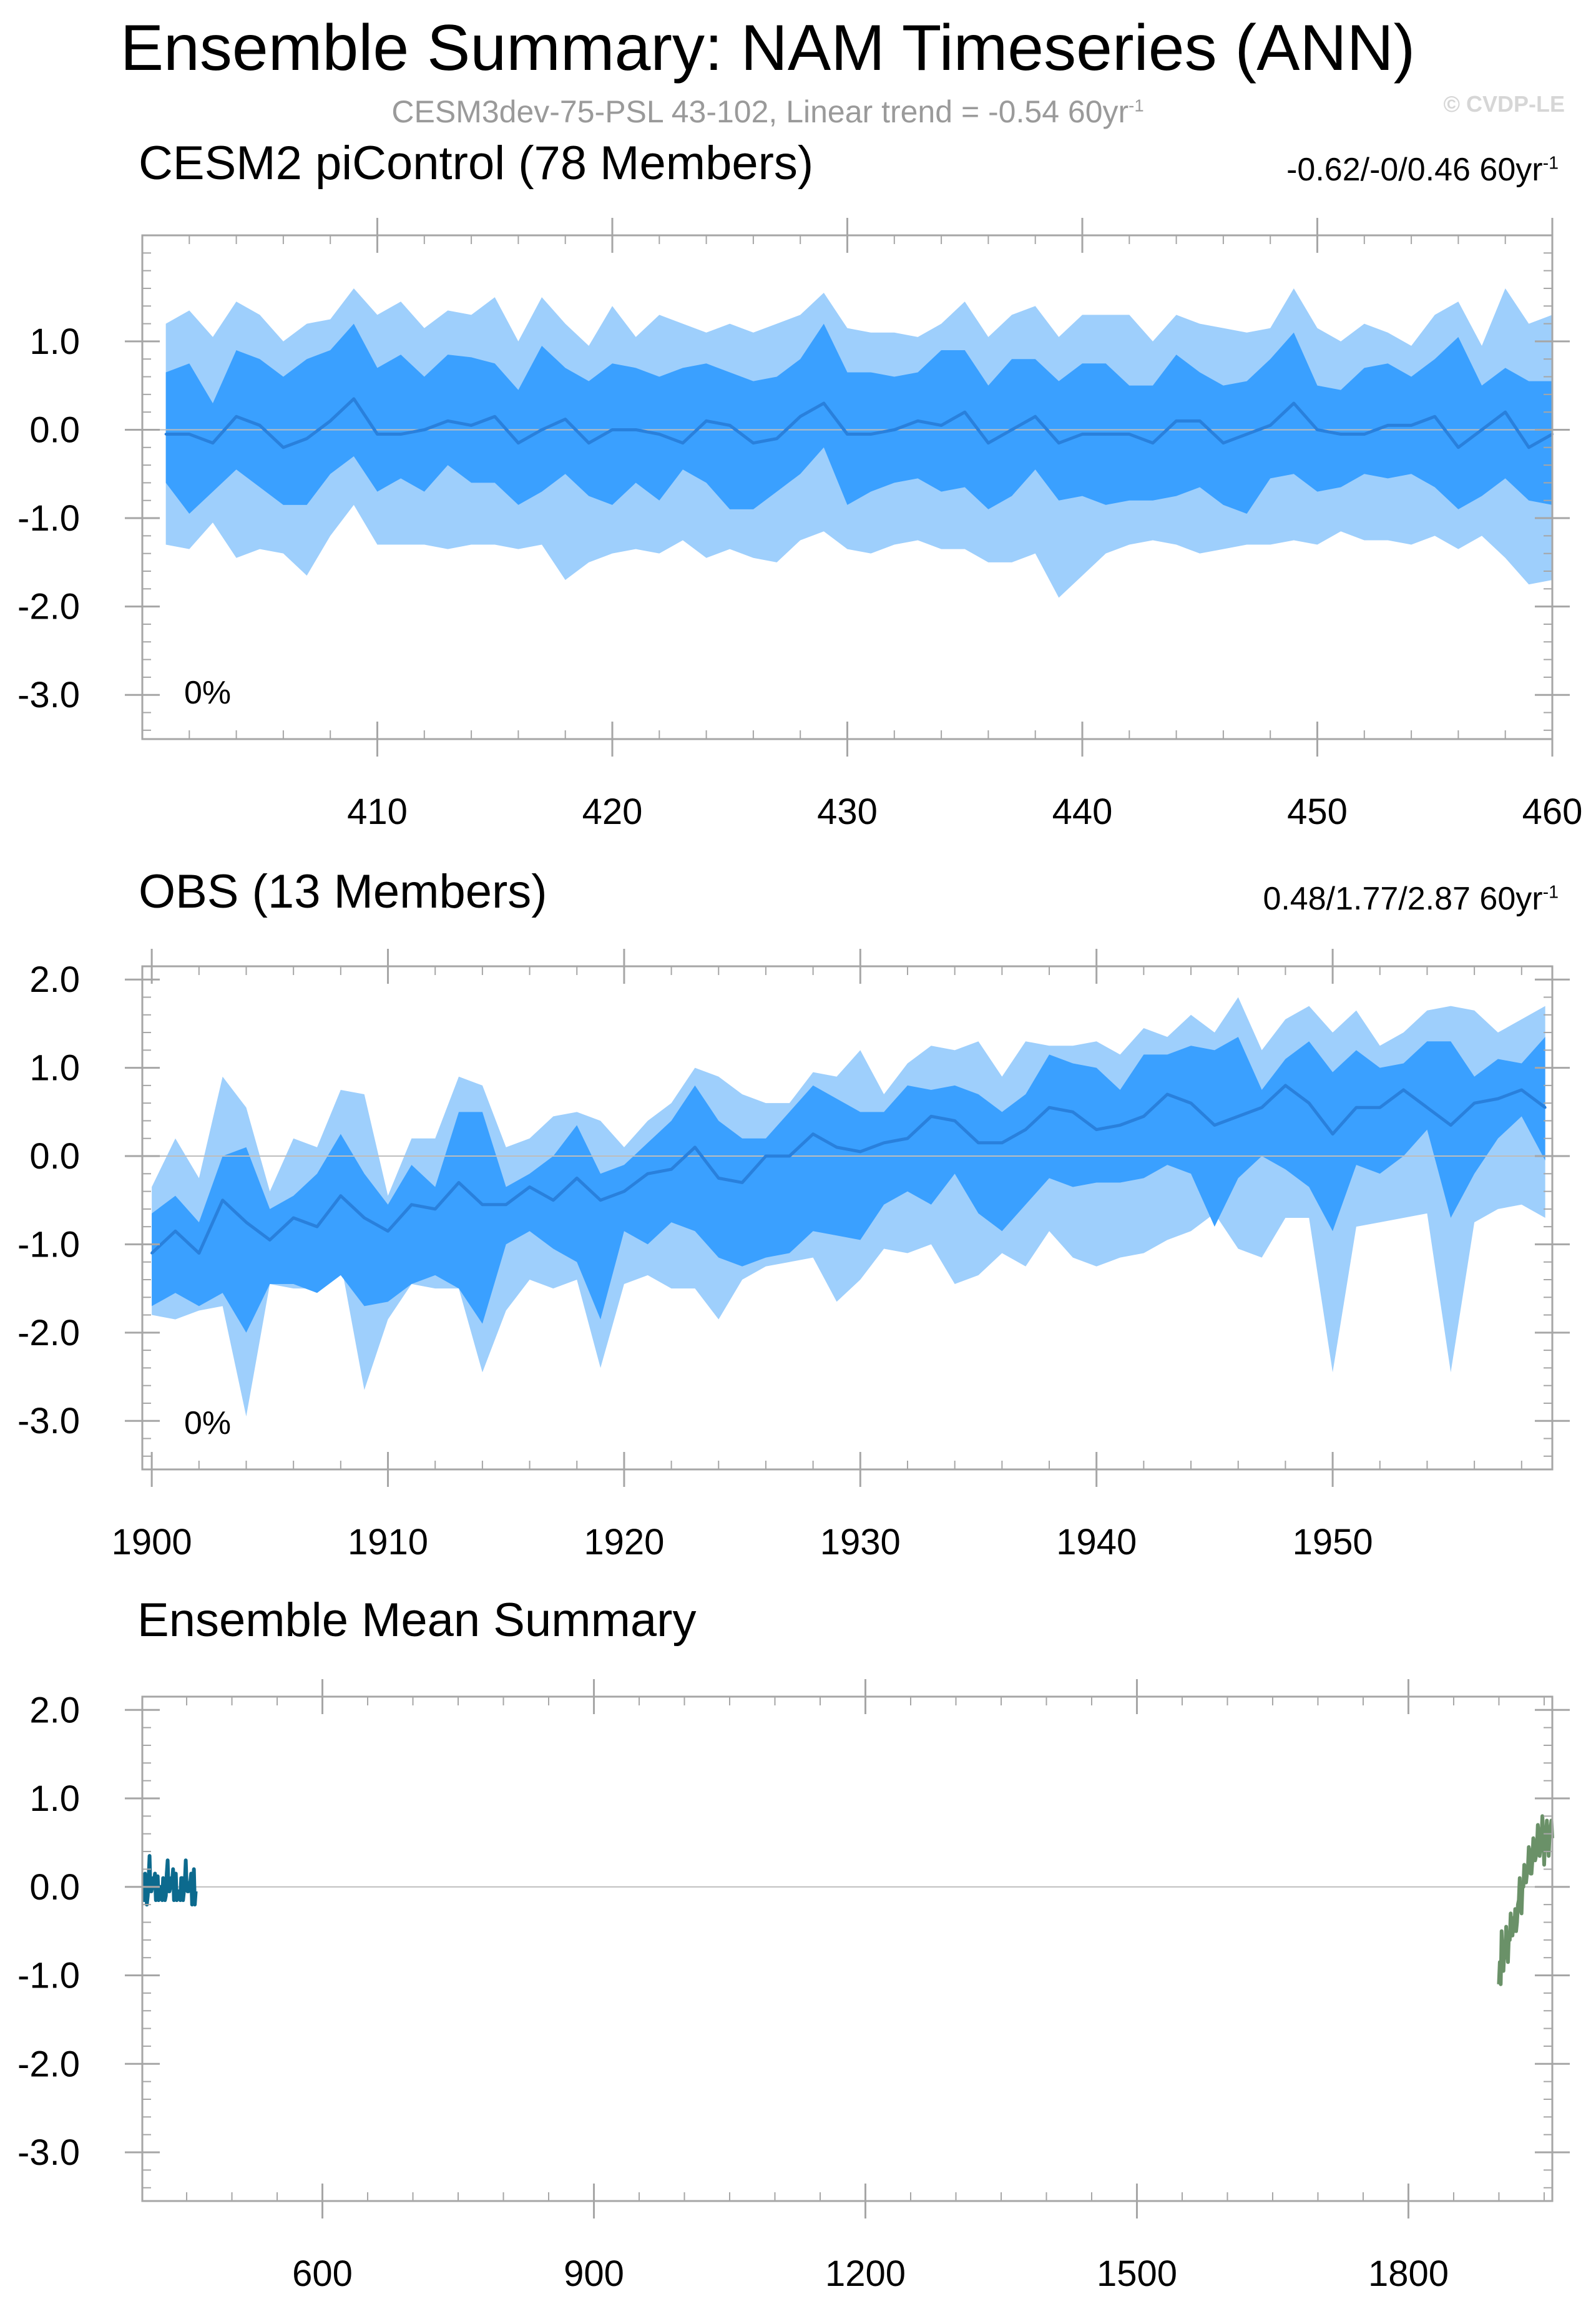 This screenshot has width=1596, height=2314. Describe the element at coordinates (48, 1976) in the screenshot. I see `panel3-y-tick-label: -1.0` at that location.